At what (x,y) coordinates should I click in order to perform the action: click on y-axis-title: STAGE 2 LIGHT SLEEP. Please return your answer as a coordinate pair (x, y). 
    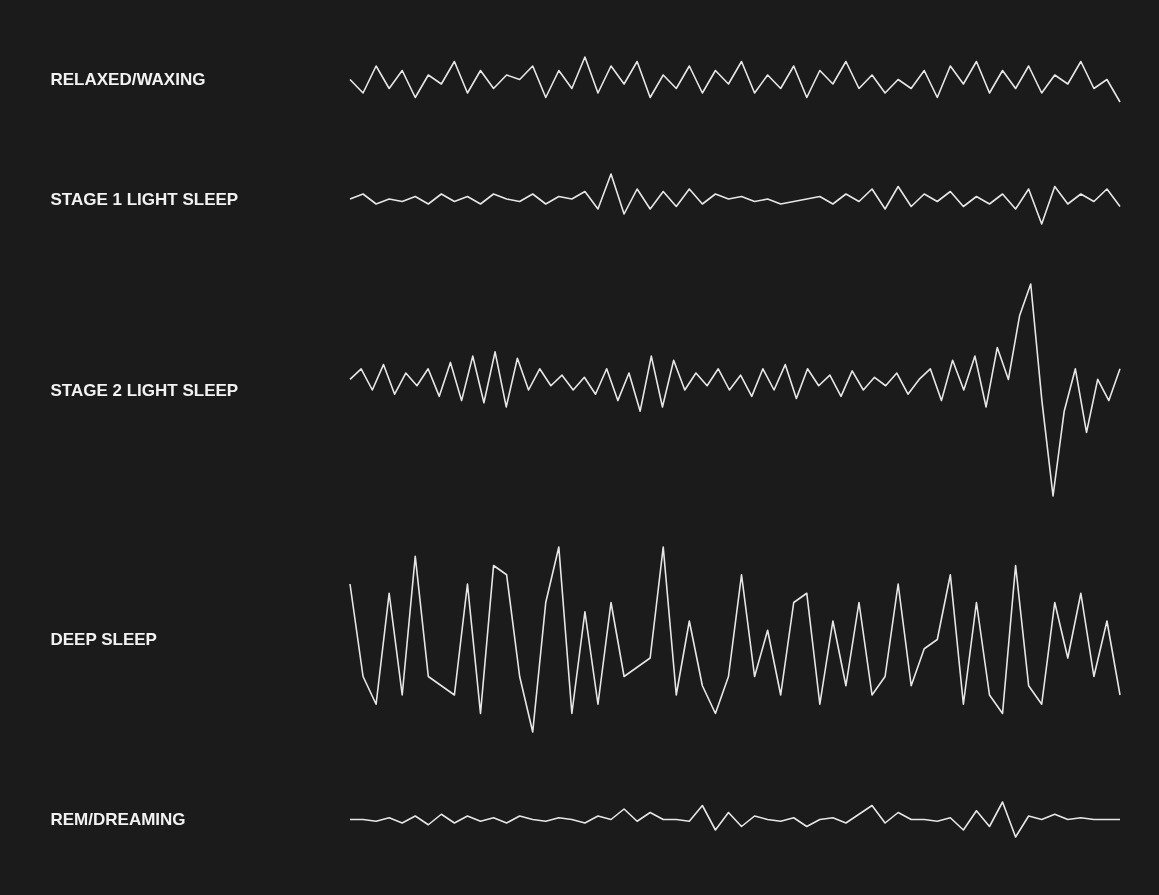
    Looking at the image, I should click on (144, 390).